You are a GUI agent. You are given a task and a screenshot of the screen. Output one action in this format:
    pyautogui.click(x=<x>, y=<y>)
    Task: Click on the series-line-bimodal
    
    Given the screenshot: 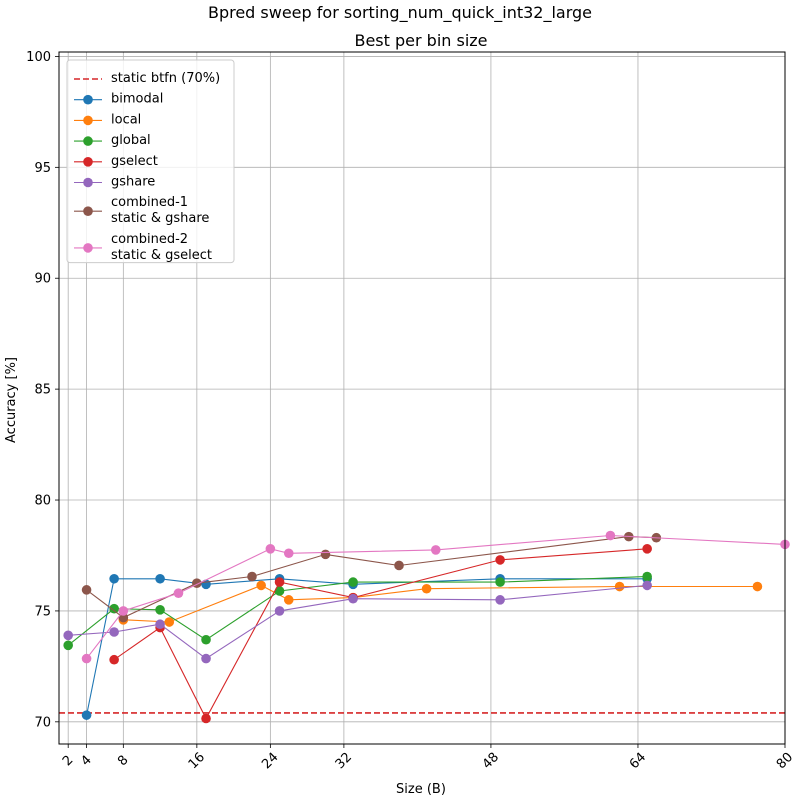 What is the action you would take?
    pyautogui.click(x=367, y=647)
    